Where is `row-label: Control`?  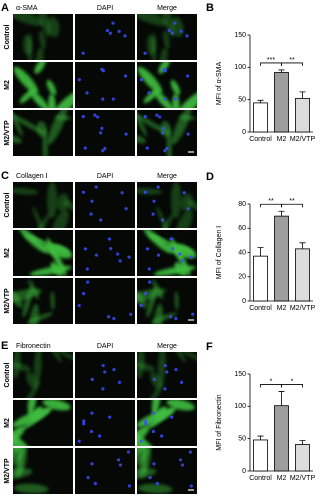
row-label: Control is located at coordinates (7, 375).